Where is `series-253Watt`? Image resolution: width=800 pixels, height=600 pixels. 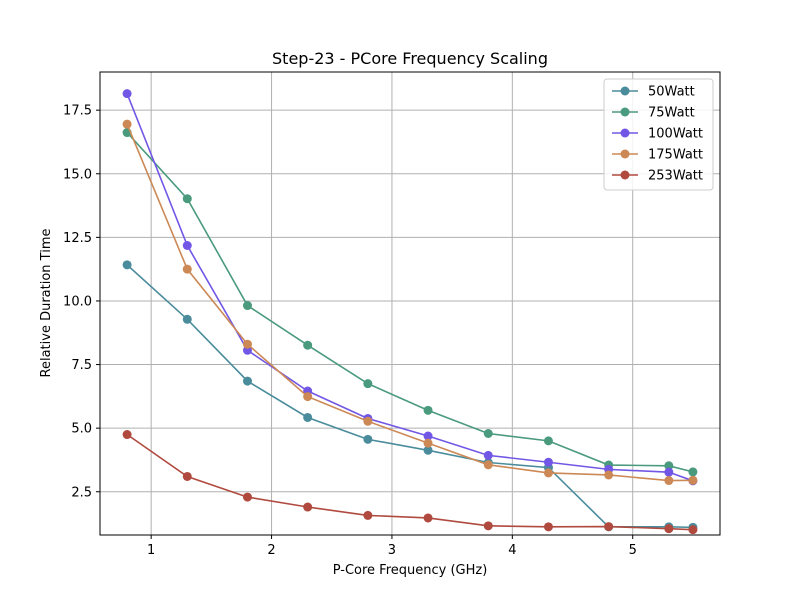 series-253Watt is located at coordinates (410, 482).